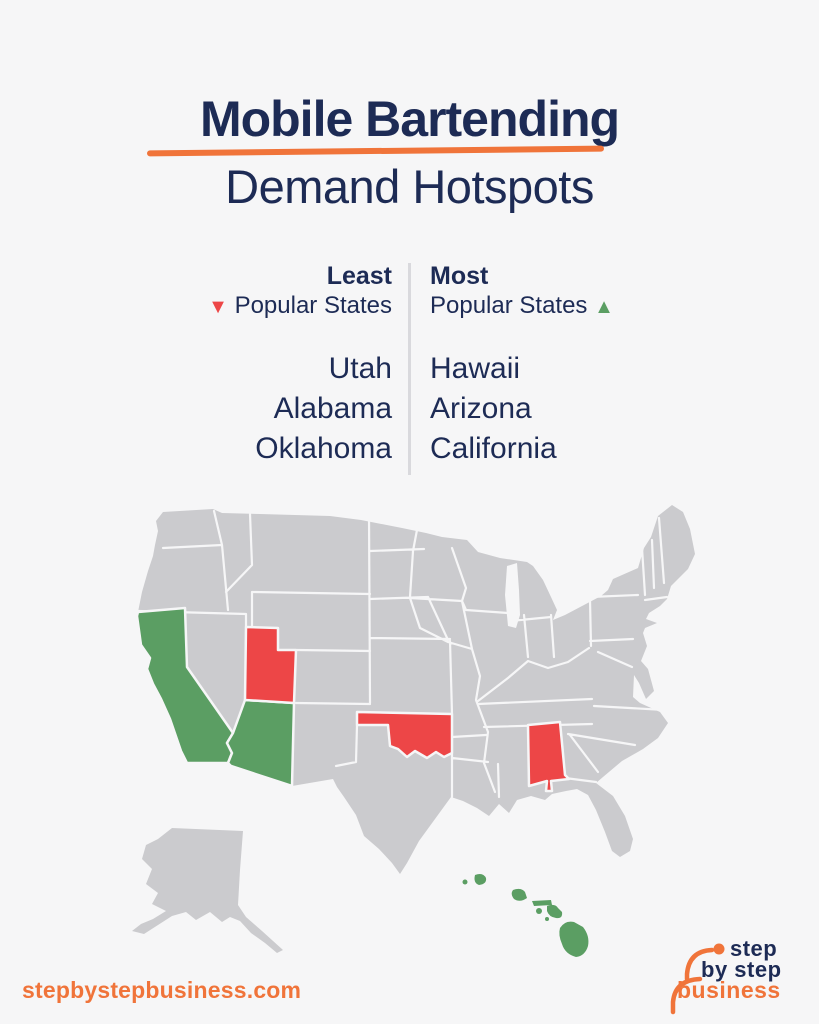  I want to click on list-item: California, so click(493, 448).